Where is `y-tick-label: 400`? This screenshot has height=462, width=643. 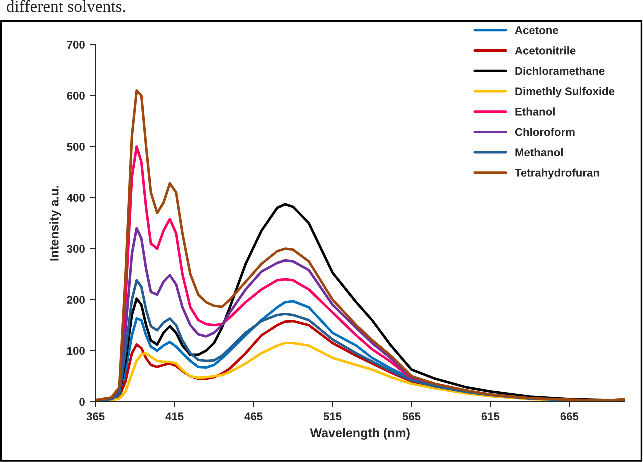
y-tick-label: 400 is located at coordinates (76, 198).